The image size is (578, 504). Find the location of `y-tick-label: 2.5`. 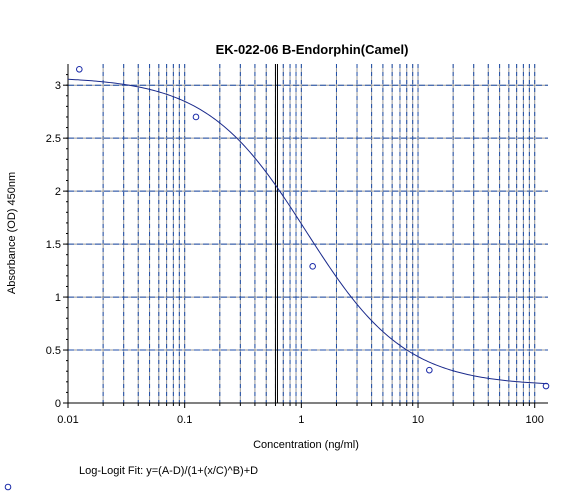

y-tick-label: 2.5 is located at coordinates (53, 139).